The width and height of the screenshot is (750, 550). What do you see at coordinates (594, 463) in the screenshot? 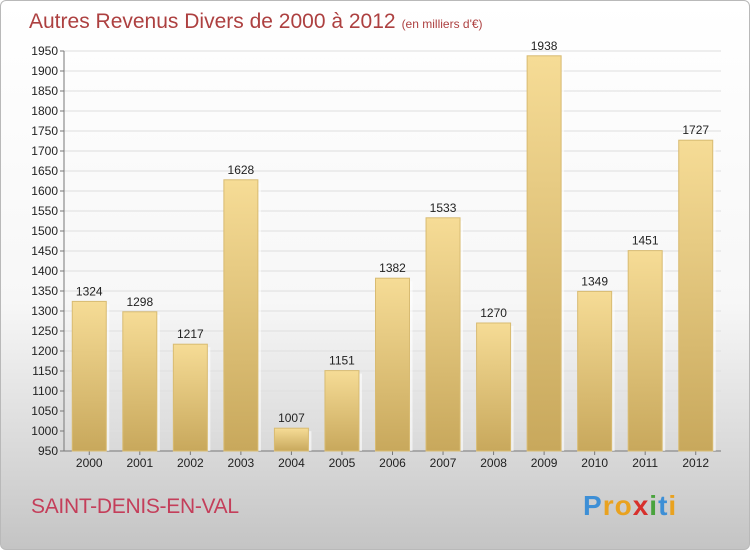
I see `x-tick-label: 2010` at bounding box center [594, 463].